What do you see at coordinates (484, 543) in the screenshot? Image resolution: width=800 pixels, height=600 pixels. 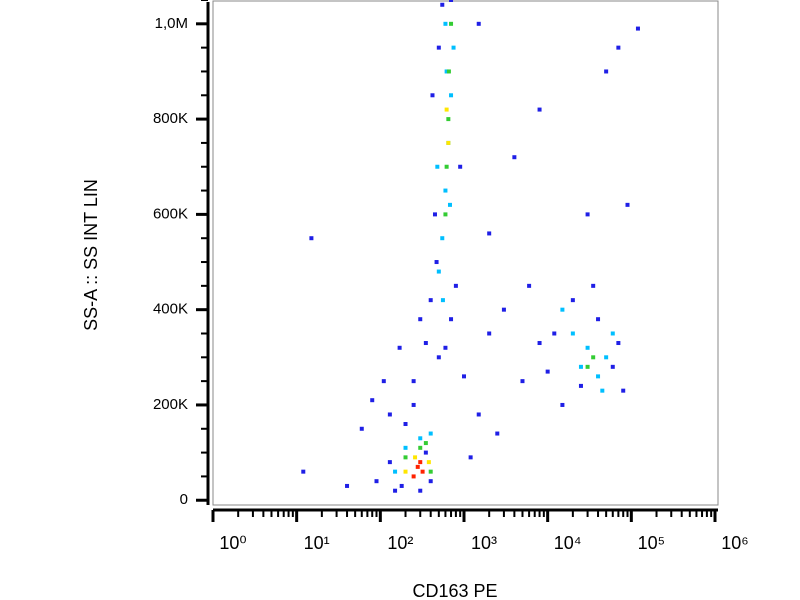 I see `x-tick-label: 10³` at bounding box center [484, 543].